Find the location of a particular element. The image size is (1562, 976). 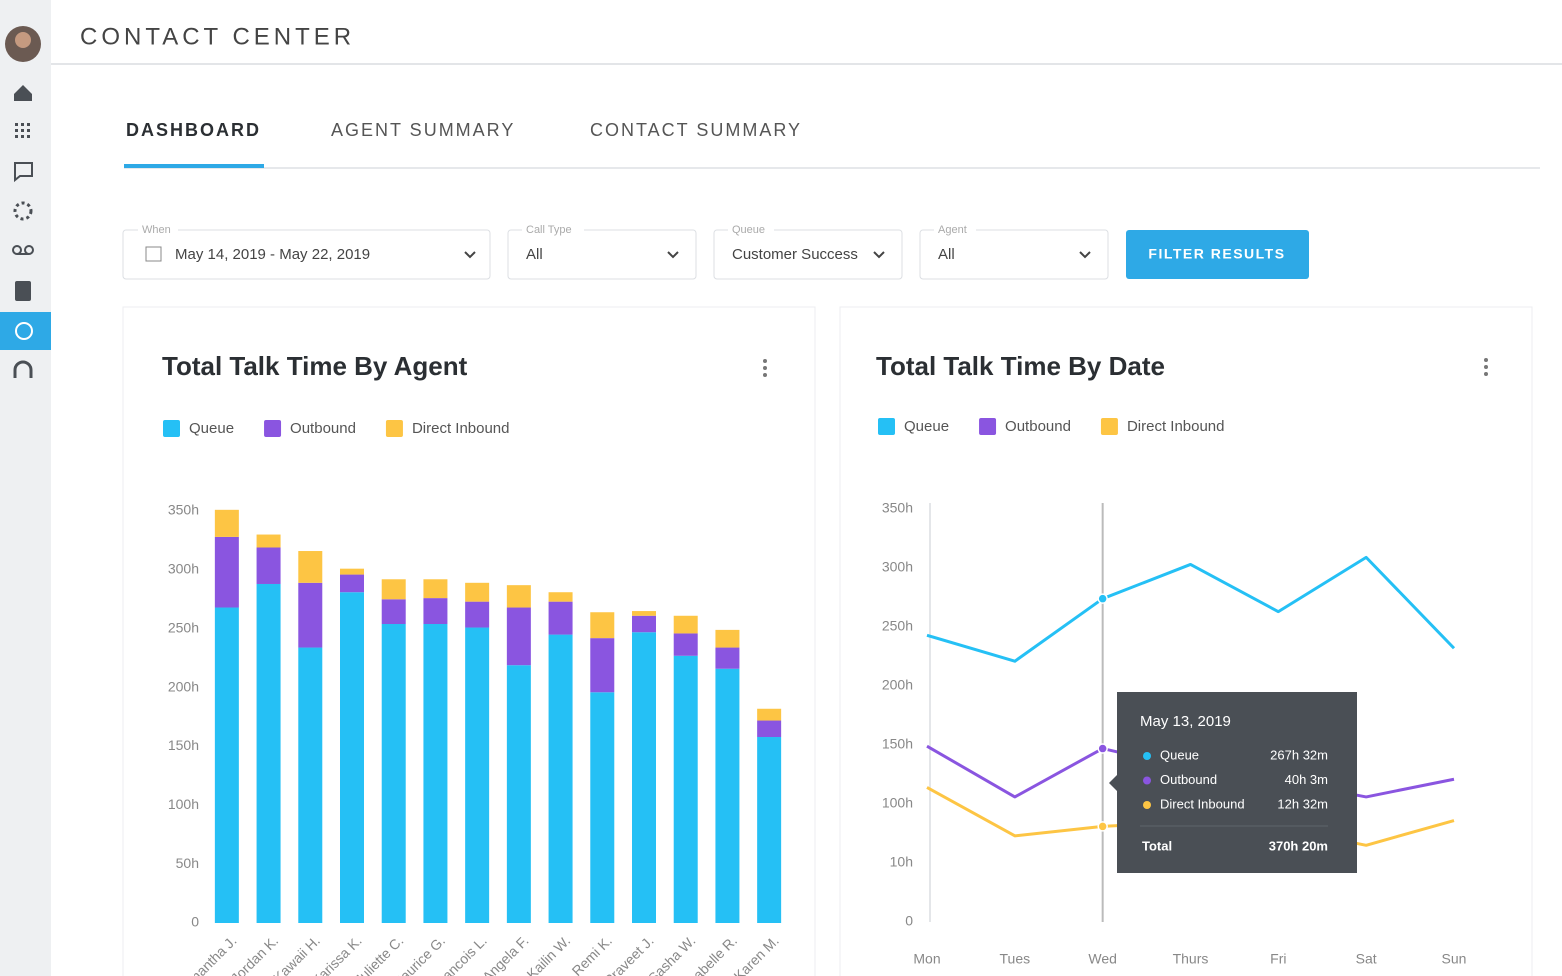

tooltip-box is located at coordinates (1233, 782).